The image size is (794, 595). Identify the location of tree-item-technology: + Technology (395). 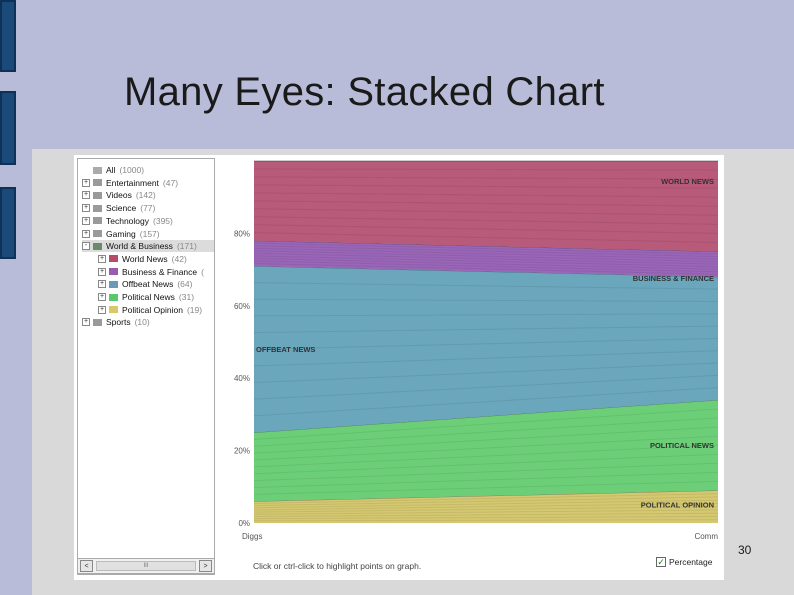
(148, 221).